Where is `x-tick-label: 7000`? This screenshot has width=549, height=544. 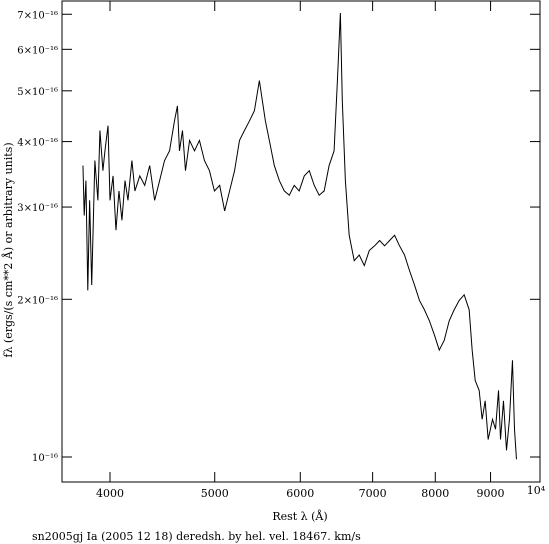 x-tick-label: 7000 is located at coordinates (373, 493).